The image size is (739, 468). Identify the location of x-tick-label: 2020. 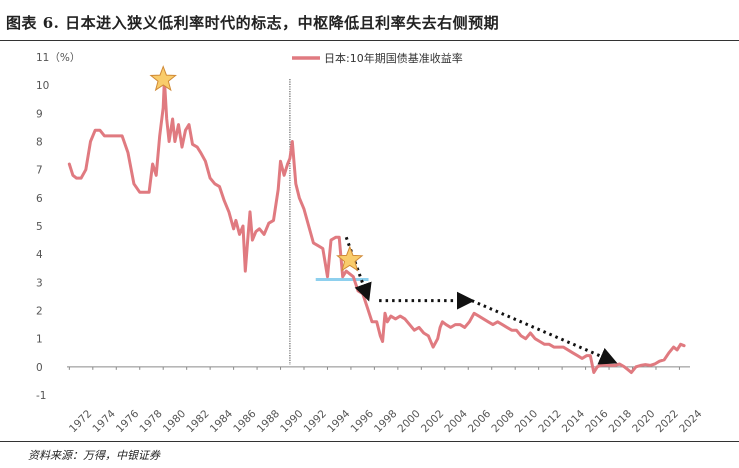
(643, 421).